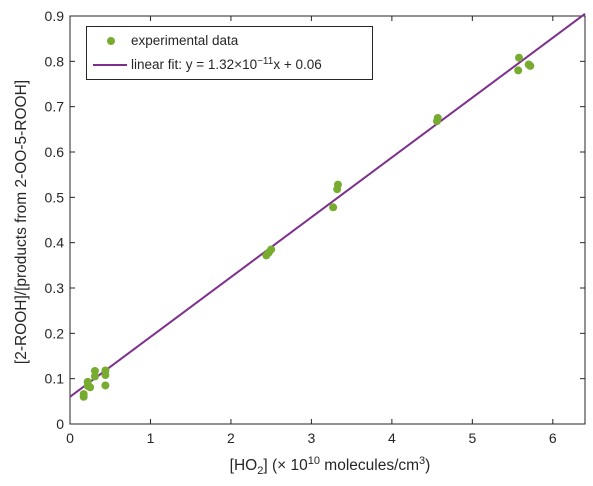 Image resolution: width=593 pixels, height=486 pixels. Describe the element at coordinates (55, 61) in the screenshot. I see `y-tick-label: 0.8` at that location.